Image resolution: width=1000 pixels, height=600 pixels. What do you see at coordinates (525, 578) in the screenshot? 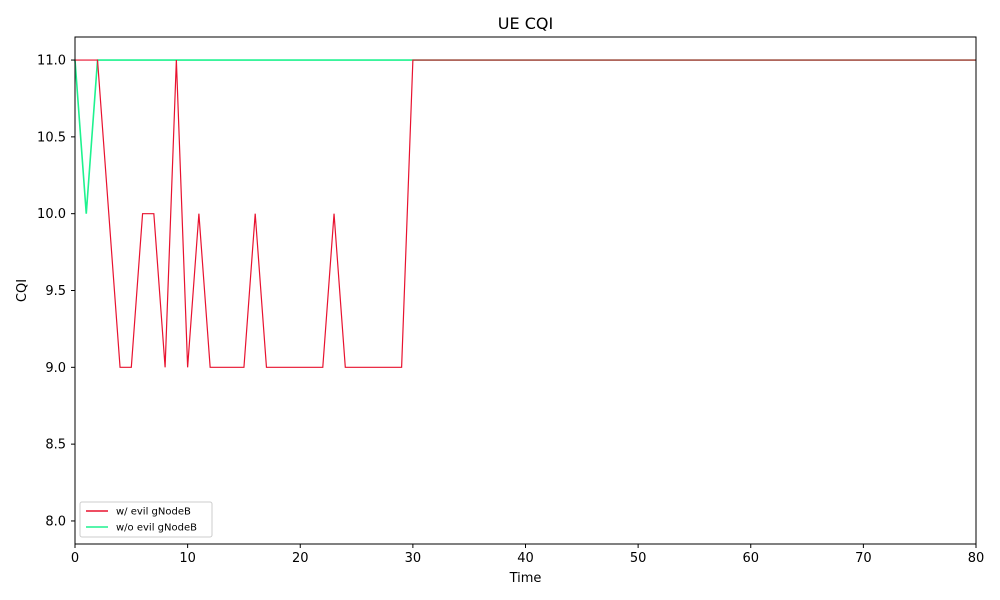
I see `x-axis-label: Time` at bounding box center [525, 578].